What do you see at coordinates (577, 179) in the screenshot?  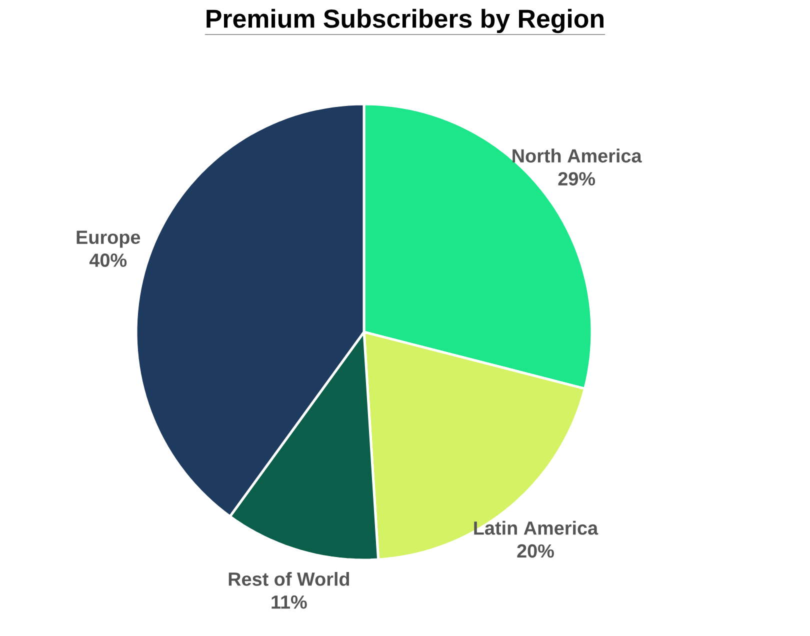 I see `data-label: 29%` at bounding box center [577, 179].